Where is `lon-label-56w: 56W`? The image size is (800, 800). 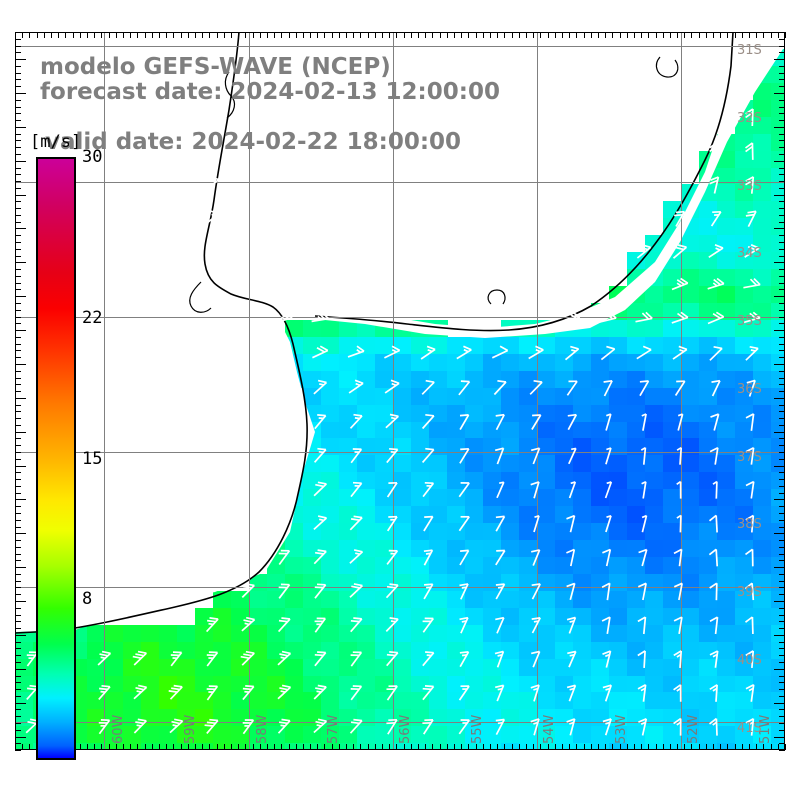 lon-label-56w: 56W is located at coordinates (406, 729).